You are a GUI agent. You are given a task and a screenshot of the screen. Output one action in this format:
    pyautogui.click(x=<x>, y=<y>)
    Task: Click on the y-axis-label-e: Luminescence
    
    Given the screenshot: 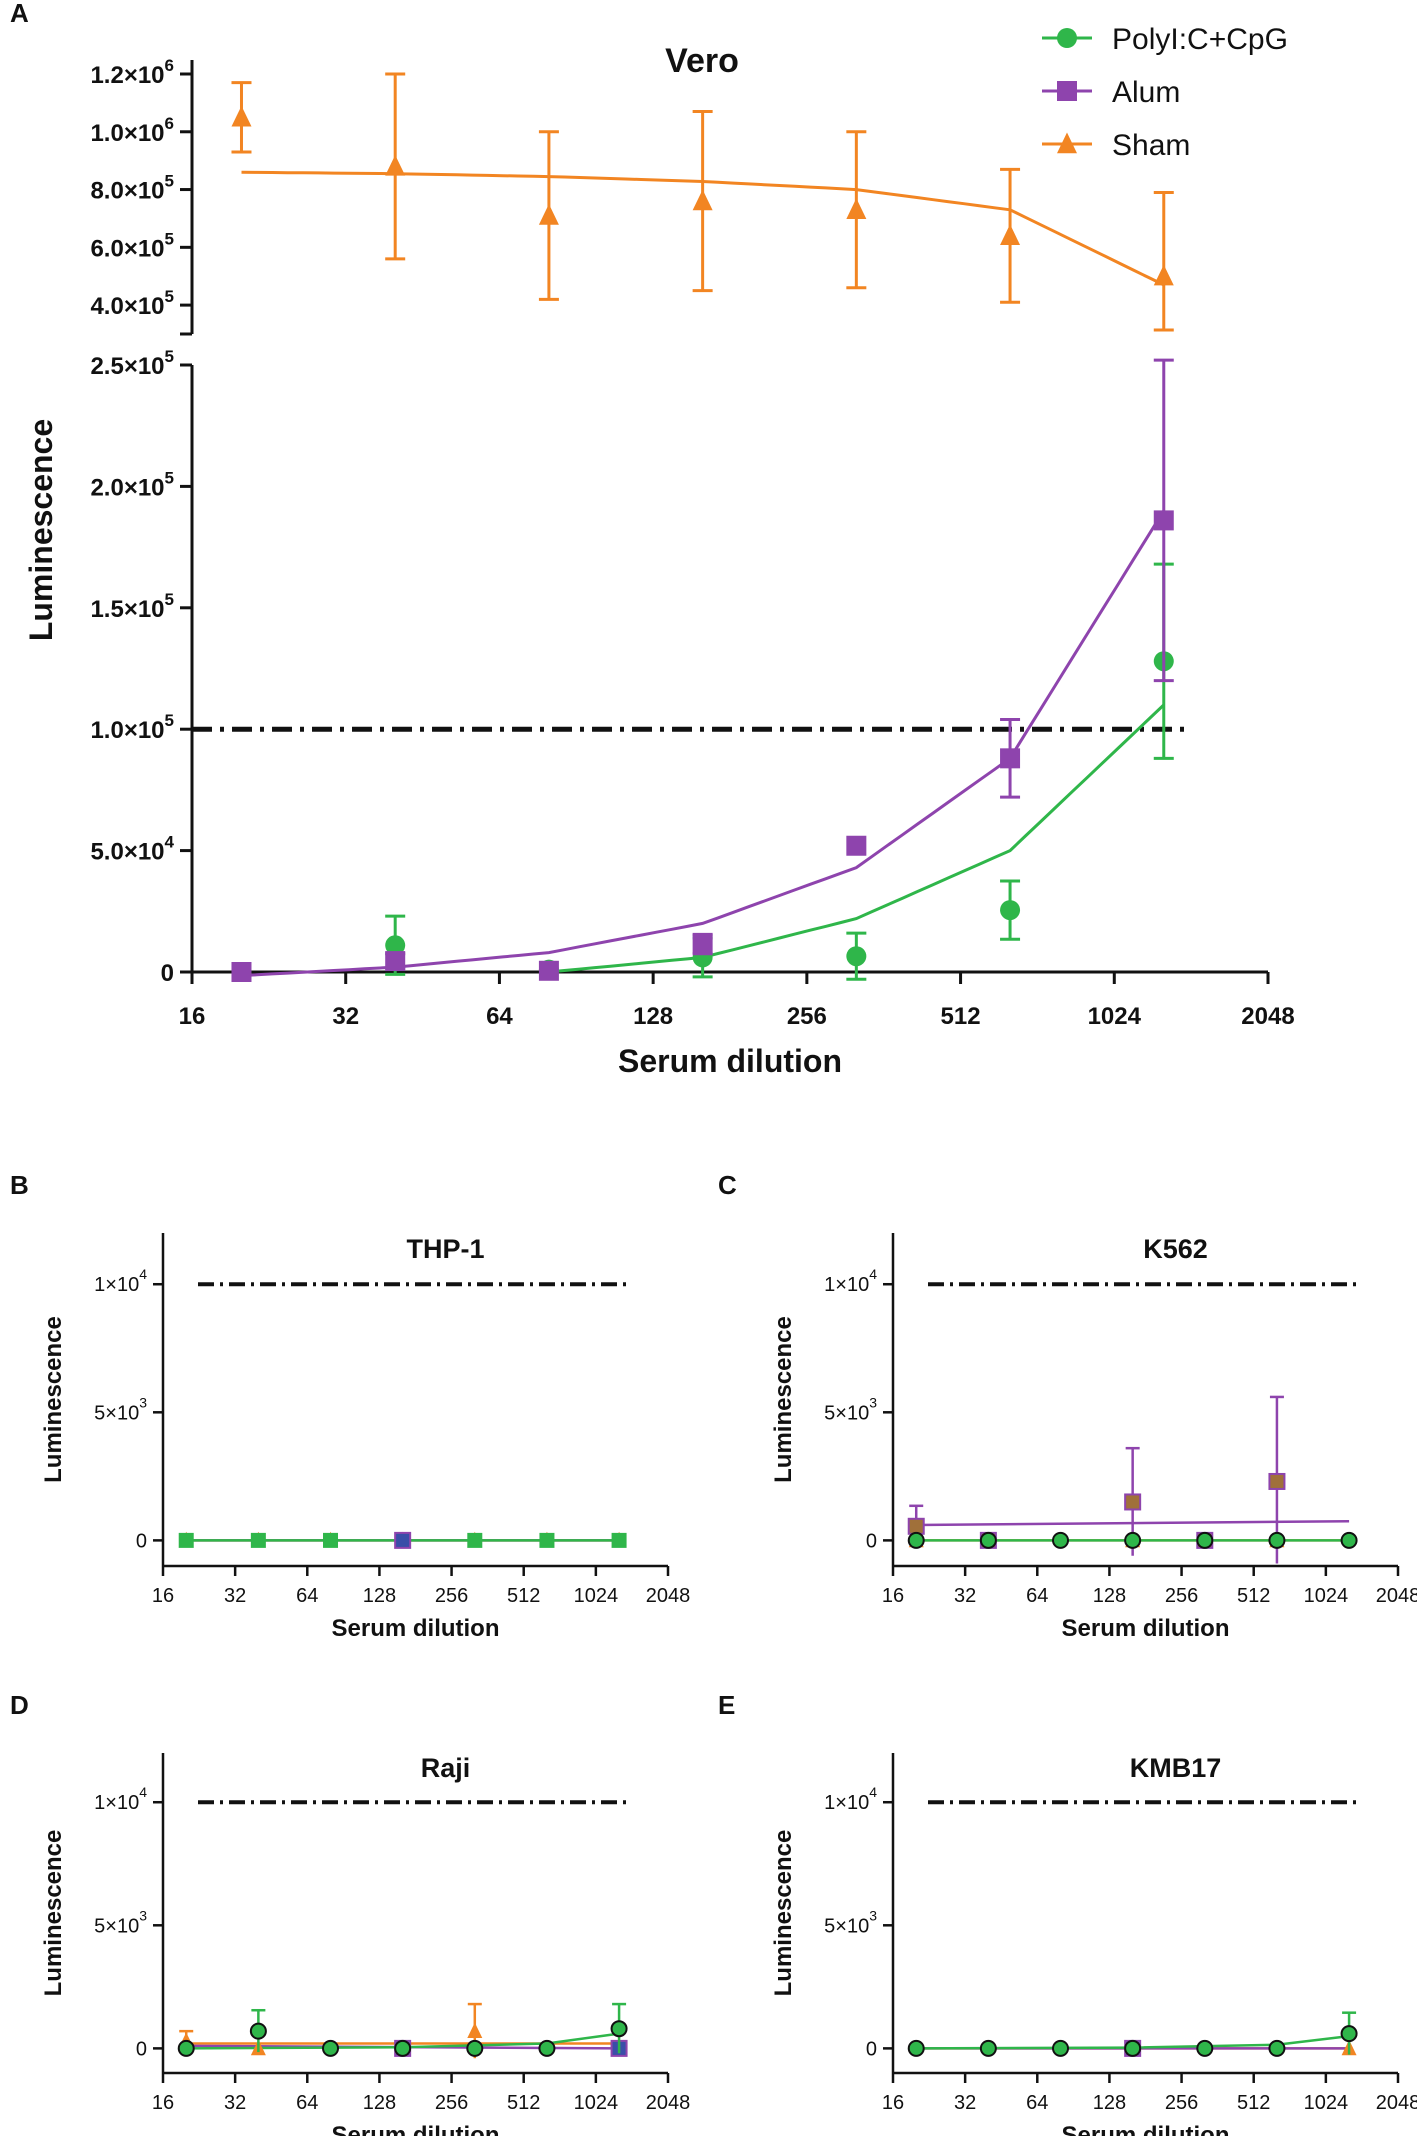 What is the action you would take?
    pyautogui.click(x=783, y=1913)
    